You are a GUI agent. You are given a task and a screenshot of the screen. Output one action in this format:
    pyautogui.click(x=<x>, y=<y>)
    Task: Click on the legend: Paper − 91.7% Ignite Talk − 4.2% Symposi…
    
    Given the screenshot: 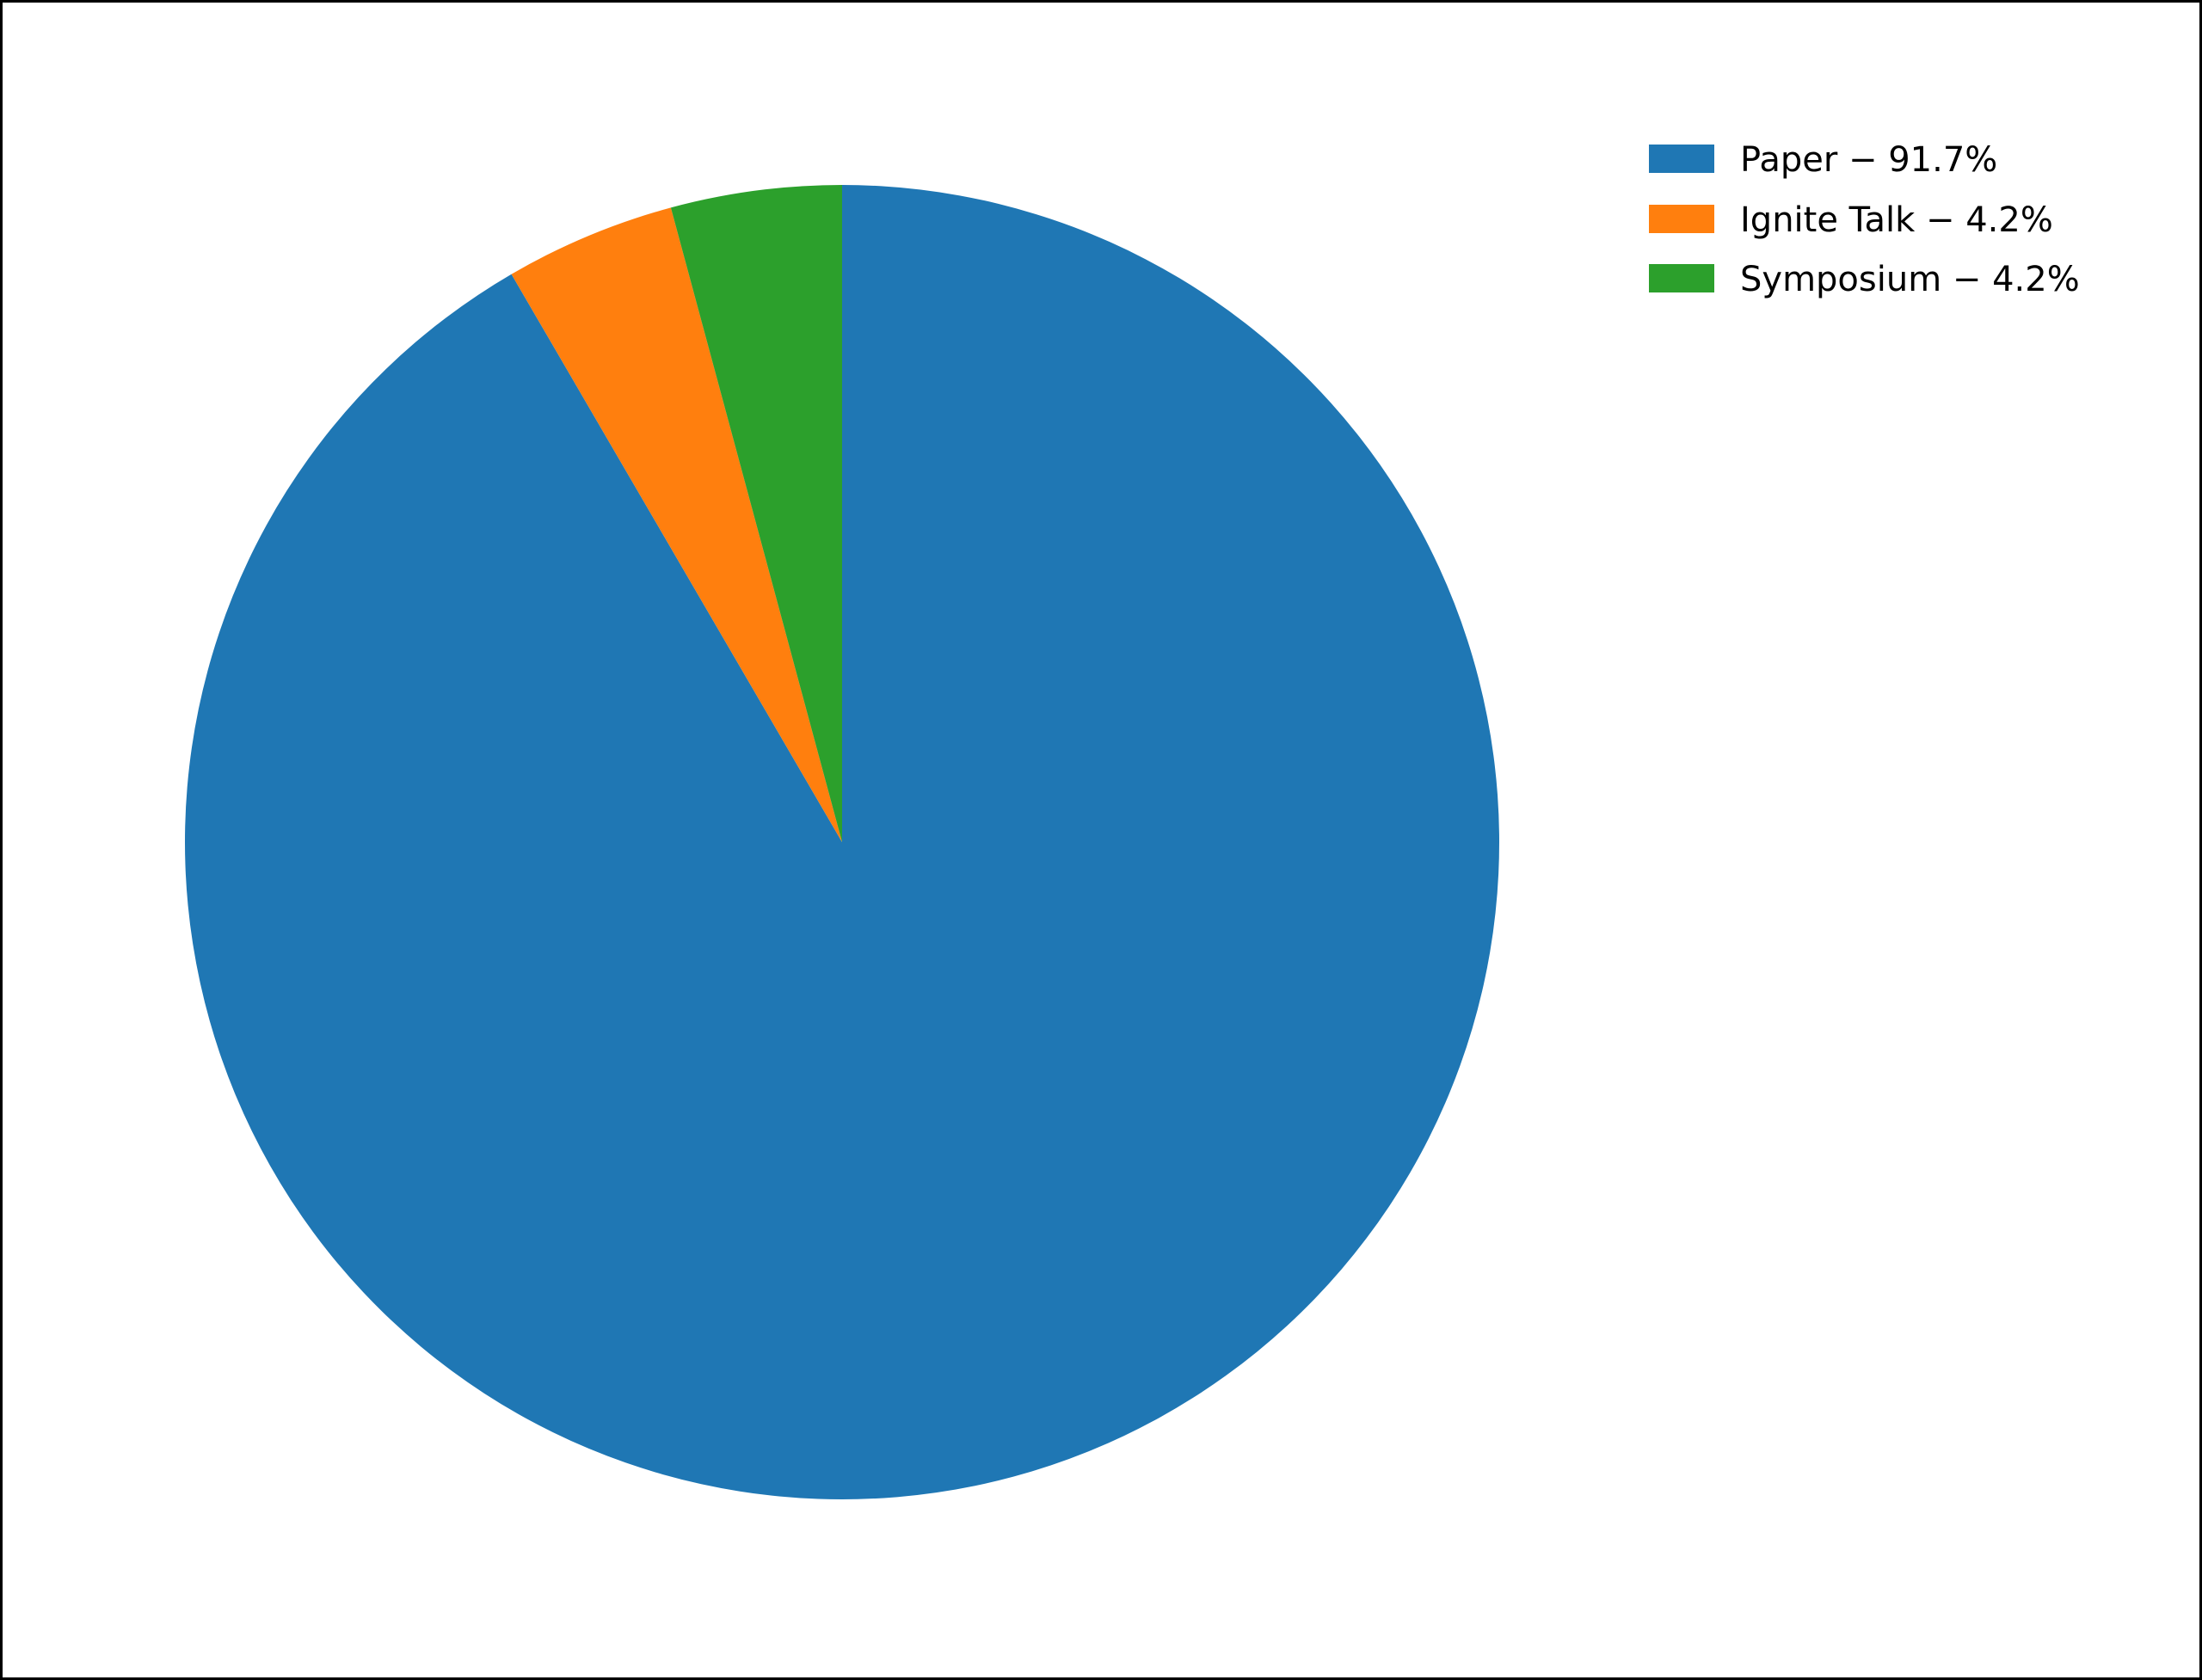 What is the action you would take?
    pyautogui.click(x=1864, y=220)
    